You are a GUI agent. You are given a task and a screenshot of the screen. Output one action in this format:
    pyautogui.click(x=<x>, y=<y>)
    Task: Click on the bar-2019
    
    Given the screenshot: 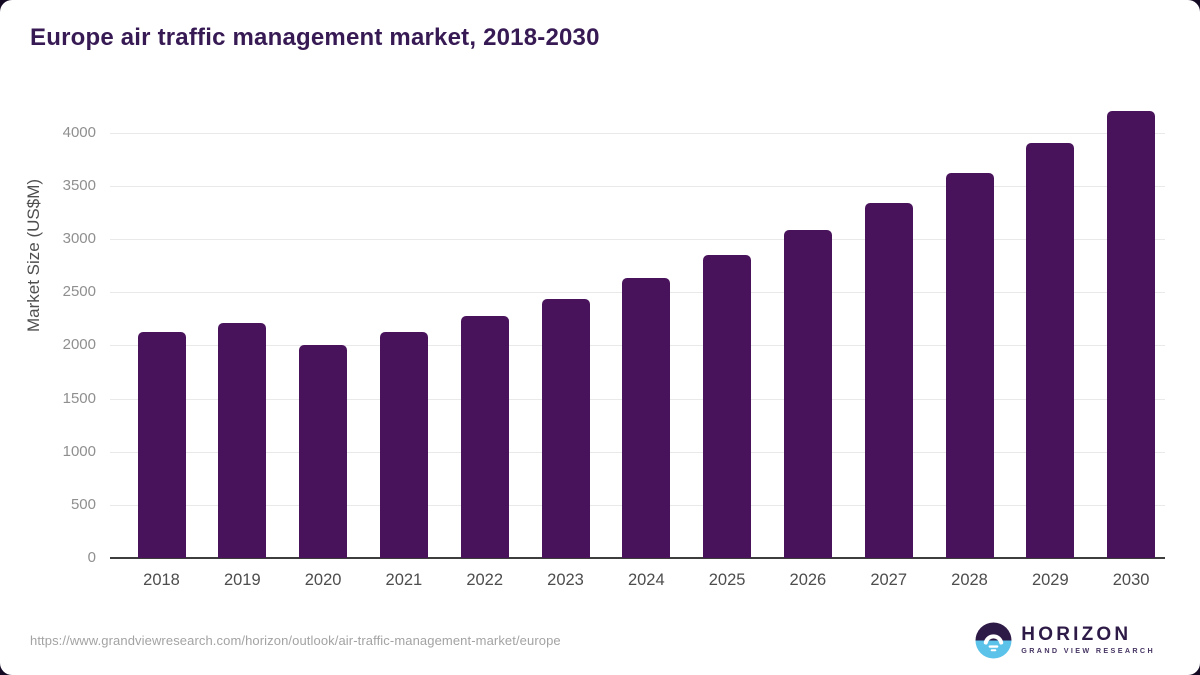 What is the action you would take?
    pyautogui.click(x=242, y=440)
    